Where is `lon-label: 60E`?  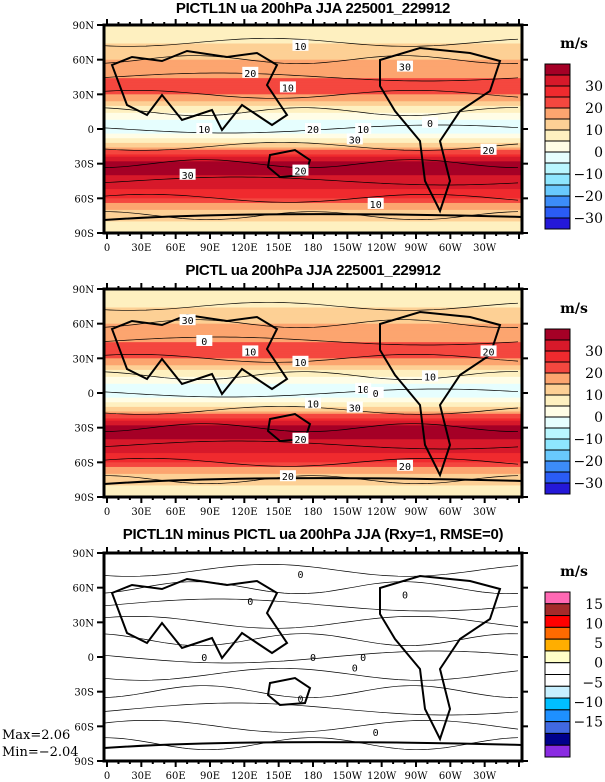 lon-label: 60E is located at coordinates (176, 776).